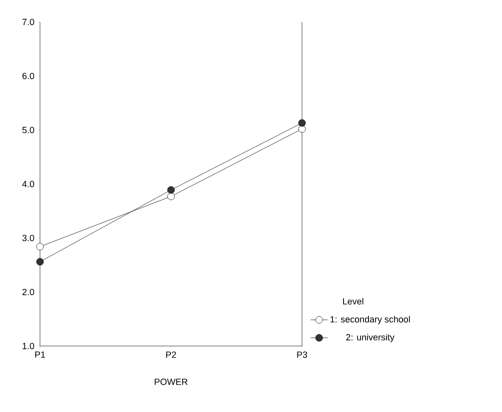 Image resolution: width=502 pixels, height=412 pixels. I want to click on y-tick-label: 6.0, so click(28, 76).